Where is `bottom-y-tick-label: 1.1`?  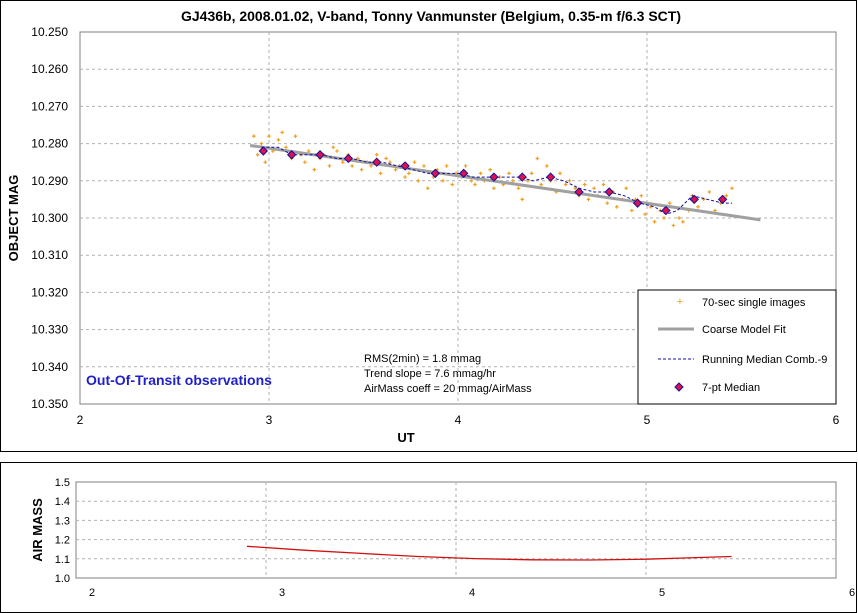 bottom-y-tick-label: 1.1 is located at coordinates (62, 560).